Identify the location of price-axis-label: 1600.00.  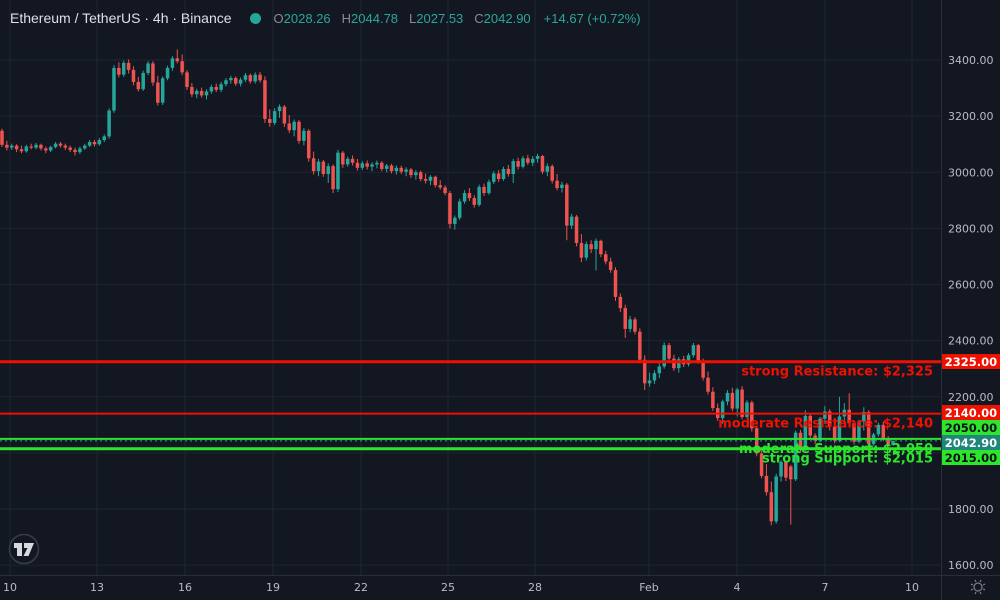
(971, 565).